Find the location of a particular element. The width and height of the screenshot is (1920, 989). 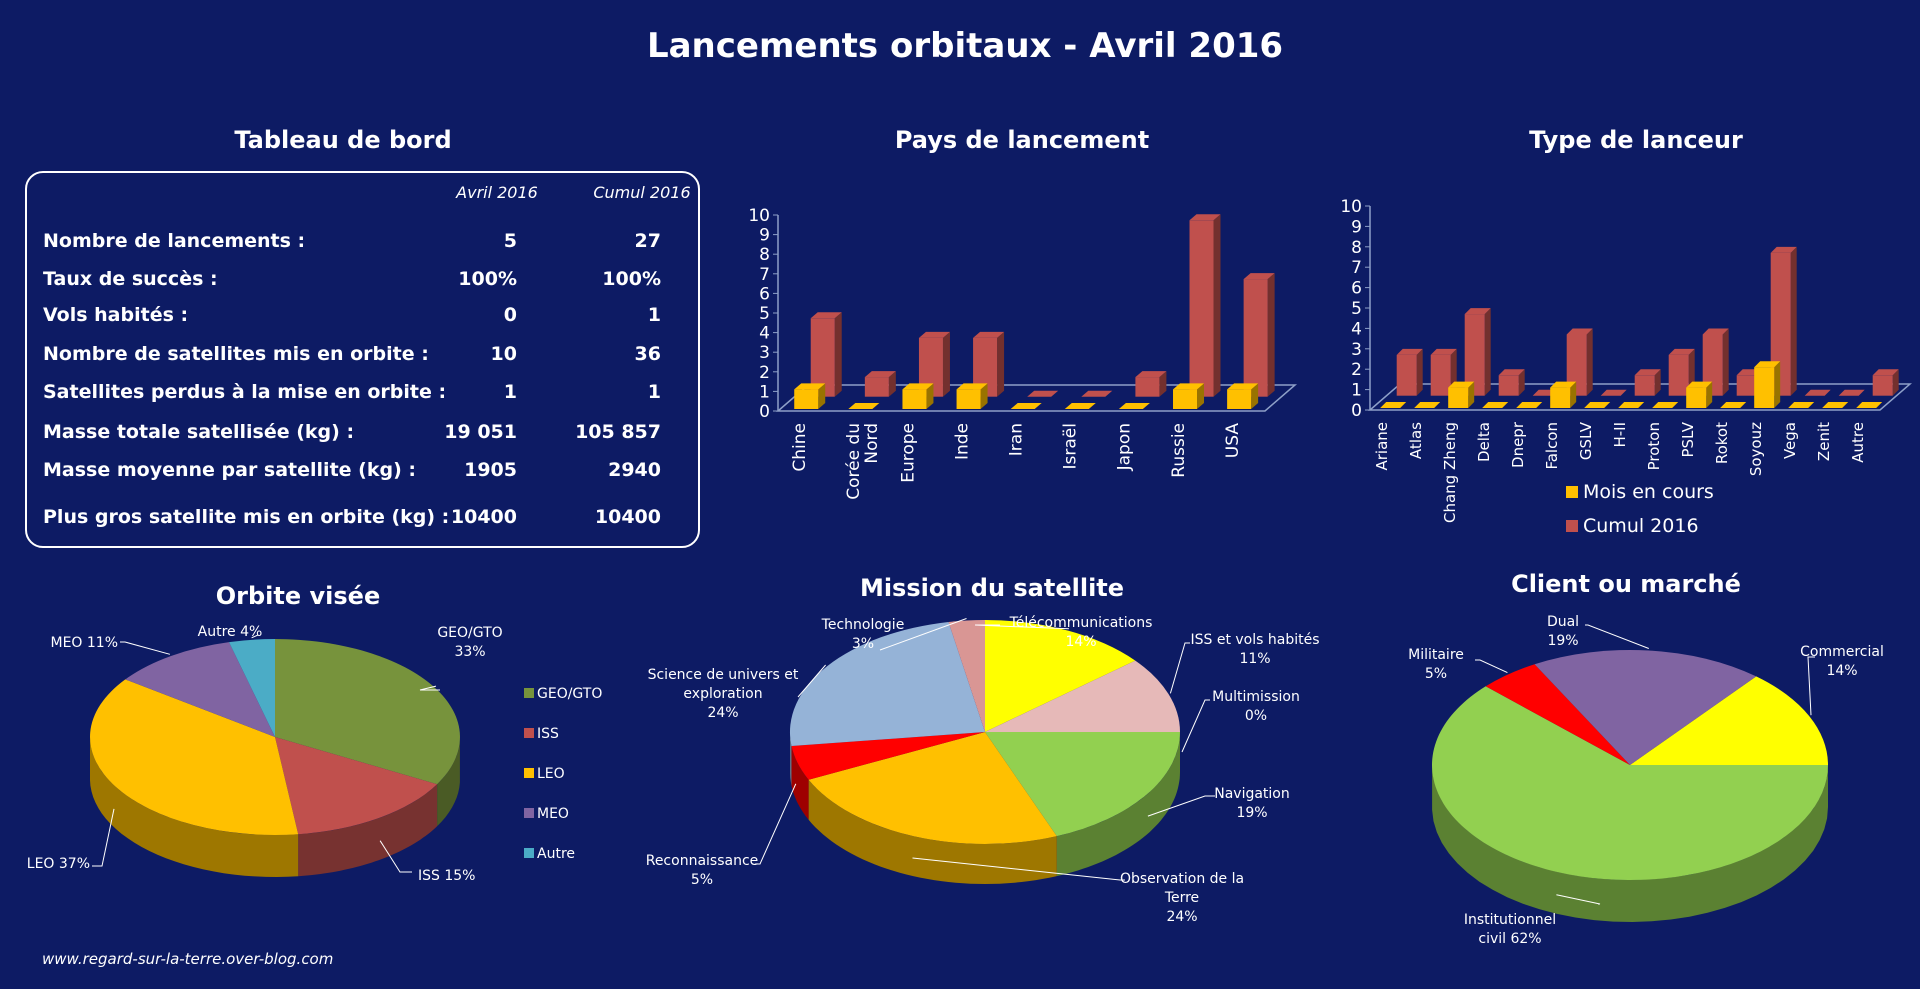

x-tick-label: Falcon is located at coordinates (1552, 446).